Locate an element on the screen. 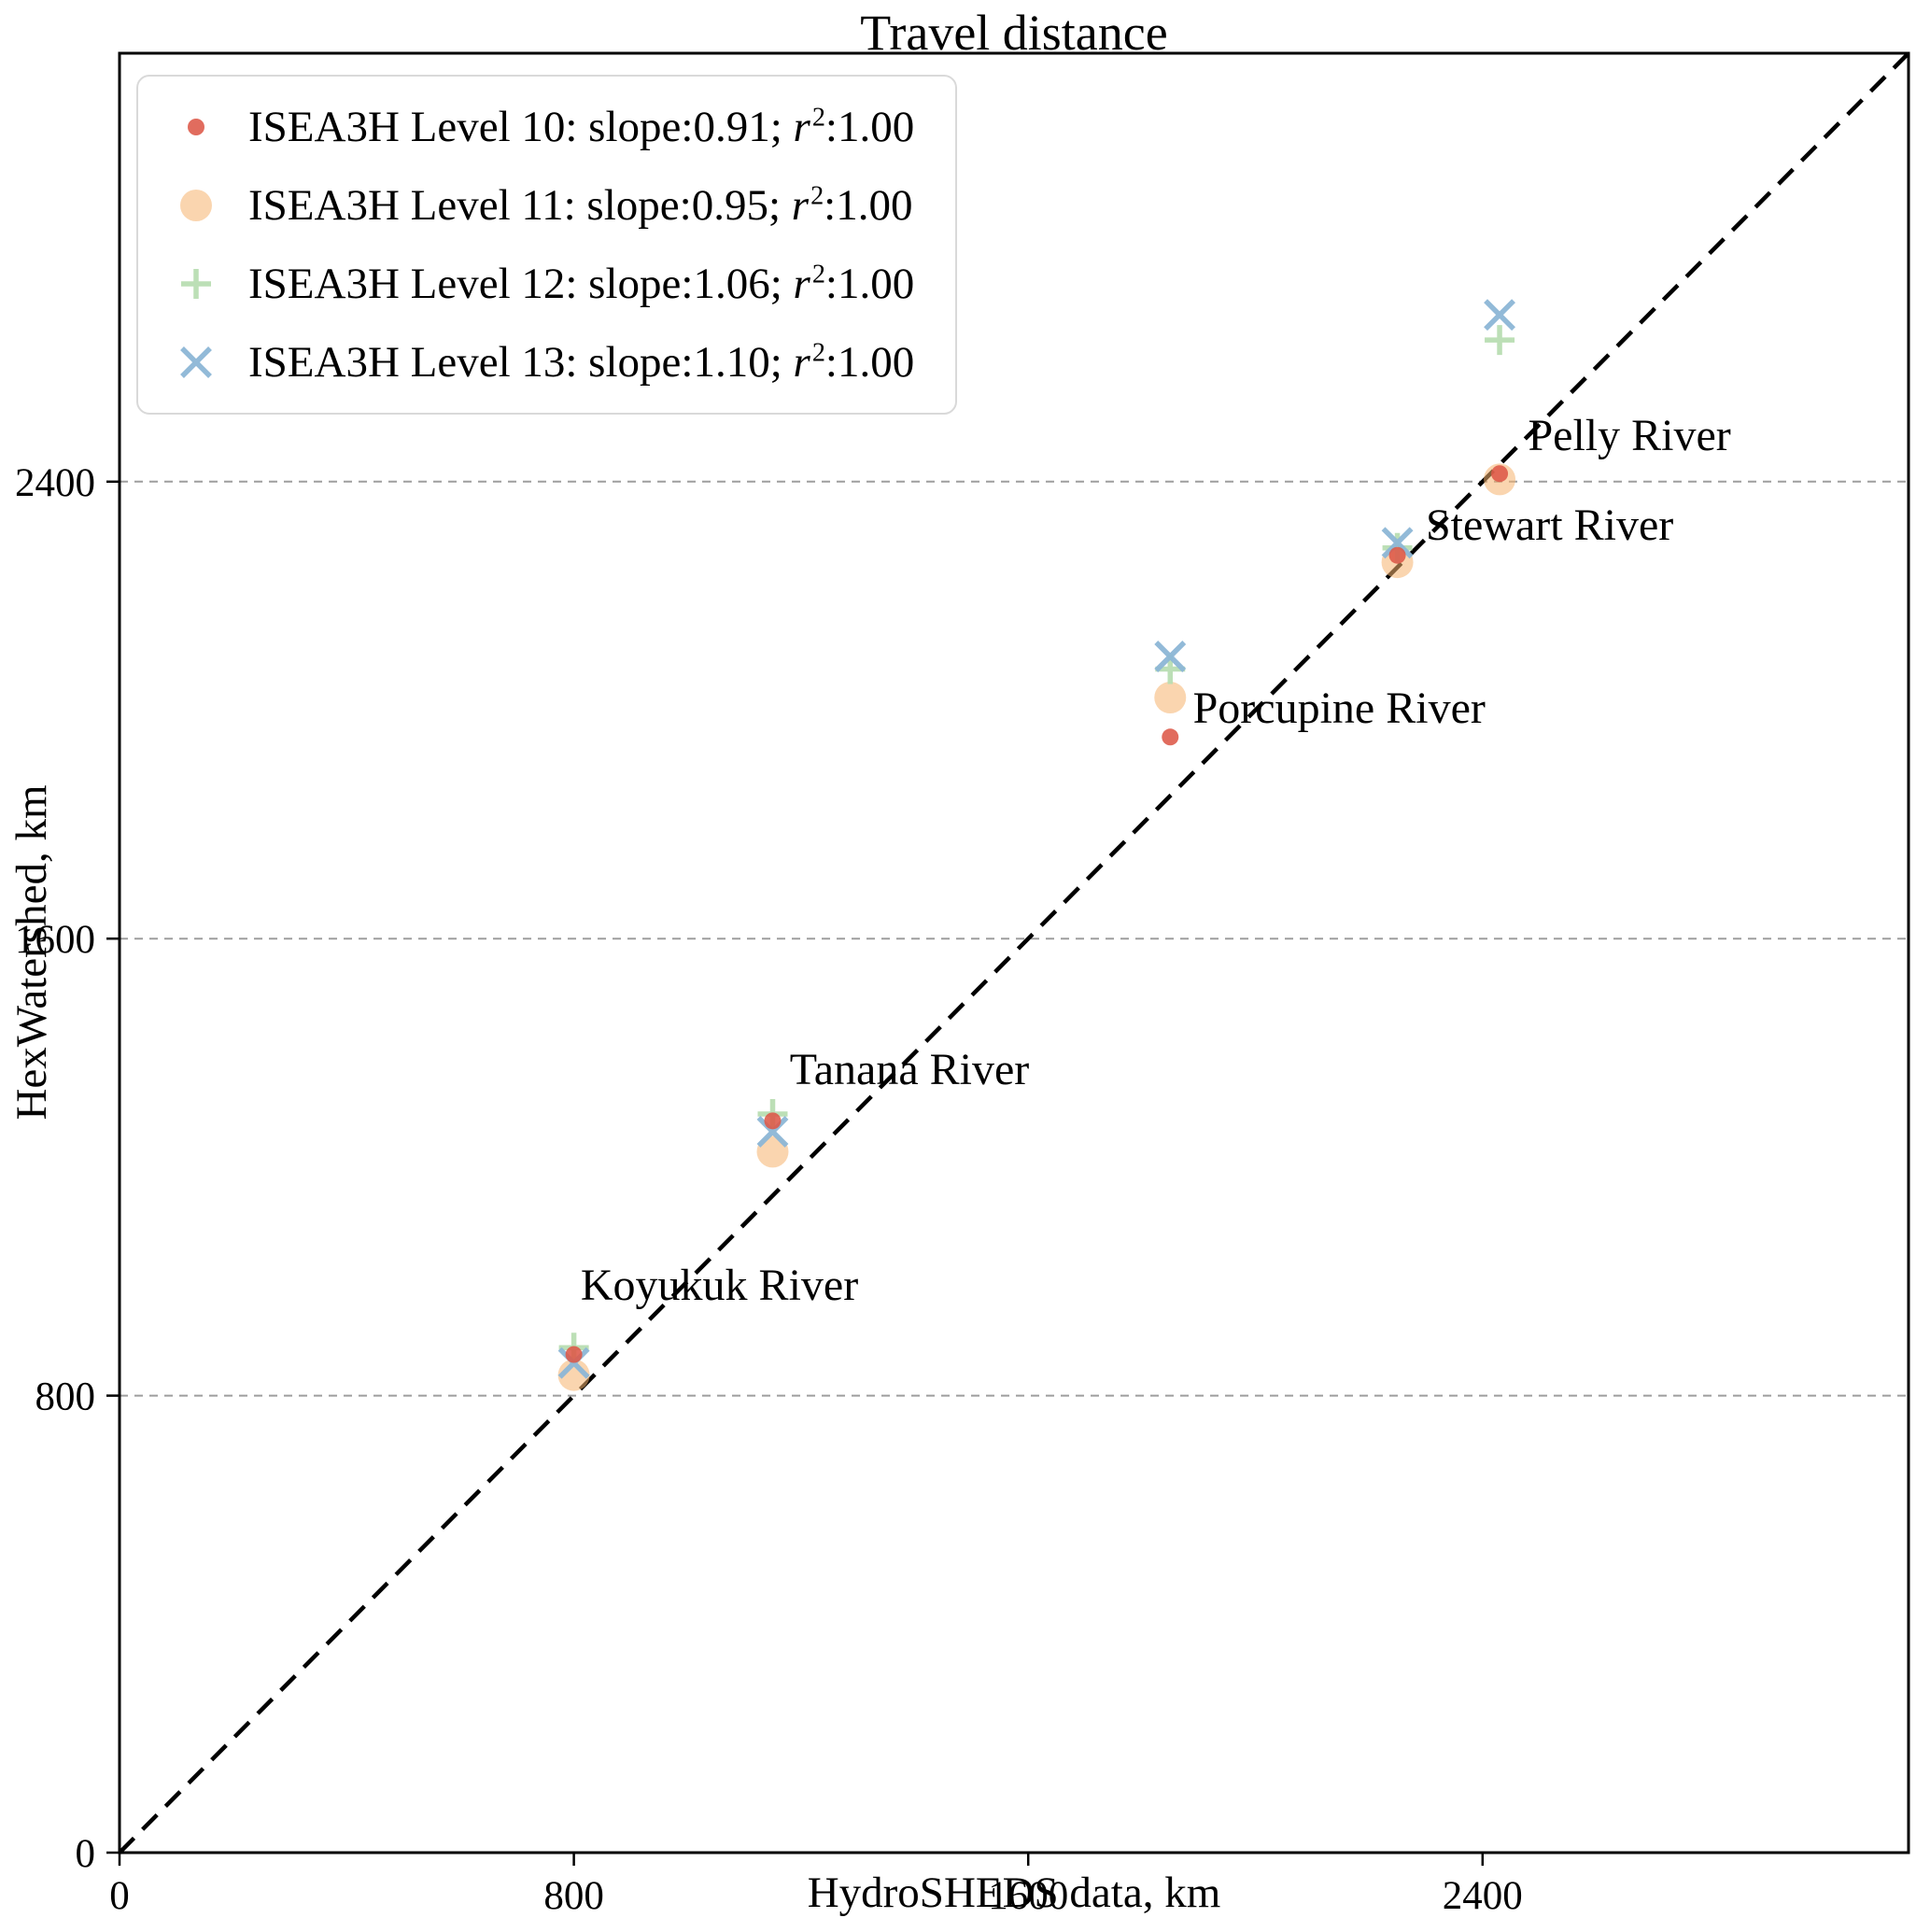 Image resolution: width=1930 pixels, height=1932 pixels. point-isea3h-level-13-koyukuk-river is located at coordinates (573, 1363).